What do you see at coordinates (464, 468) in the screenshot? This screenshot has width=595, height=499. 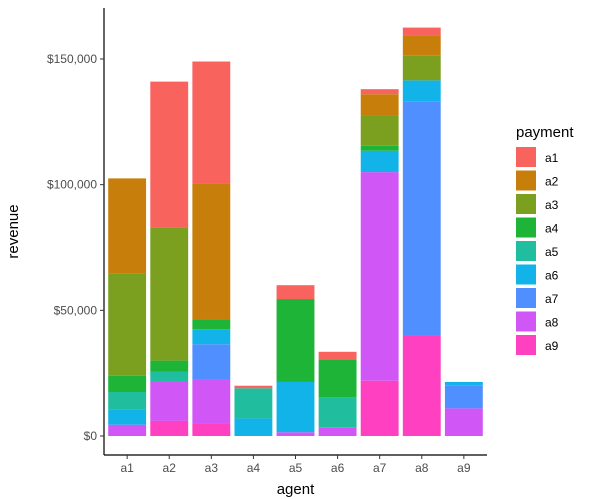 I see `x-tick-label: a9` at bounding box center [464, 468].